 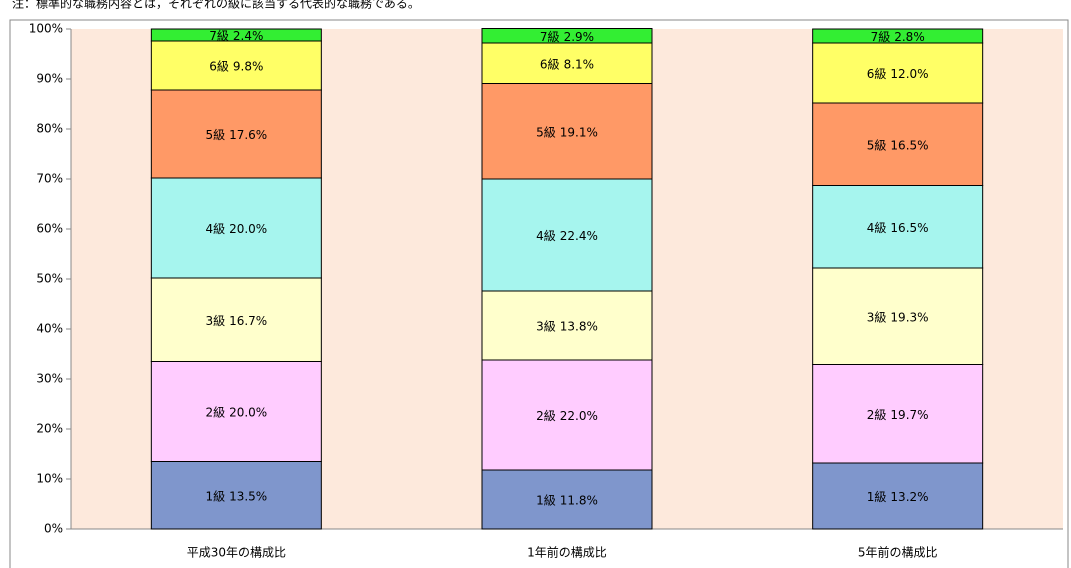 I want to click on data-label-value: 8.1%, so click(x=579, y=64).